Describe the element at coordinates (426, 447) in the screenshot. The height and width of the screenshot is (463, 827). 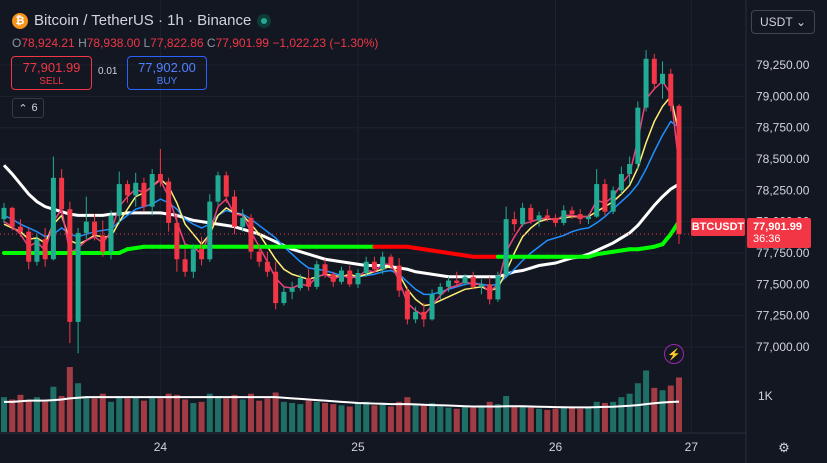
I see `time-axis: 24 25 26 27` at that location.